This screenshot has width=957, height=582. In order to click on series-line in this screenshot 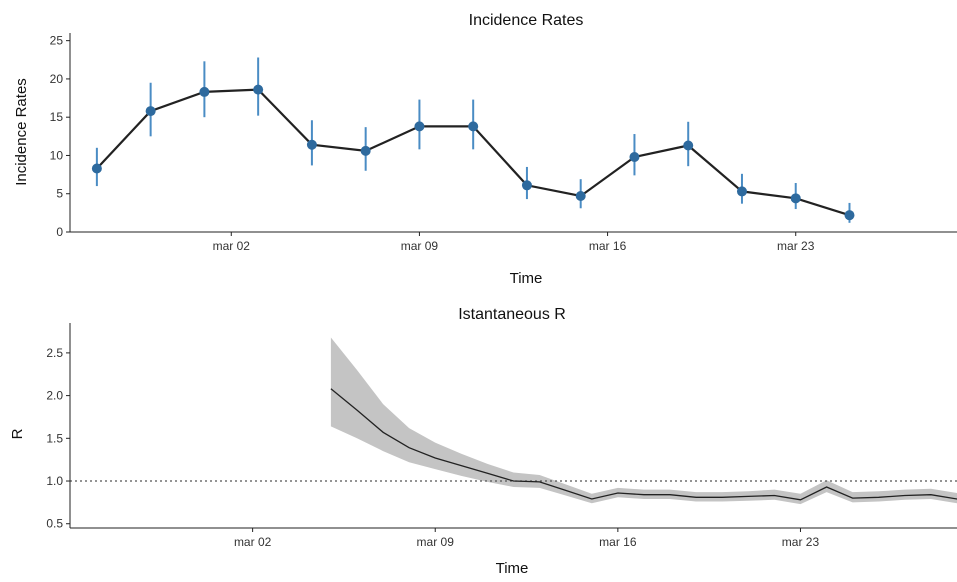, I will do `click(643, 444)`.